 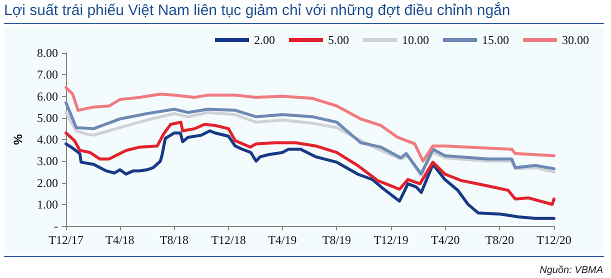 What do you see at coordinates (415, 40) in the screenshot?
I see `legend-label: 10.00` at bounding box center [415, 40].